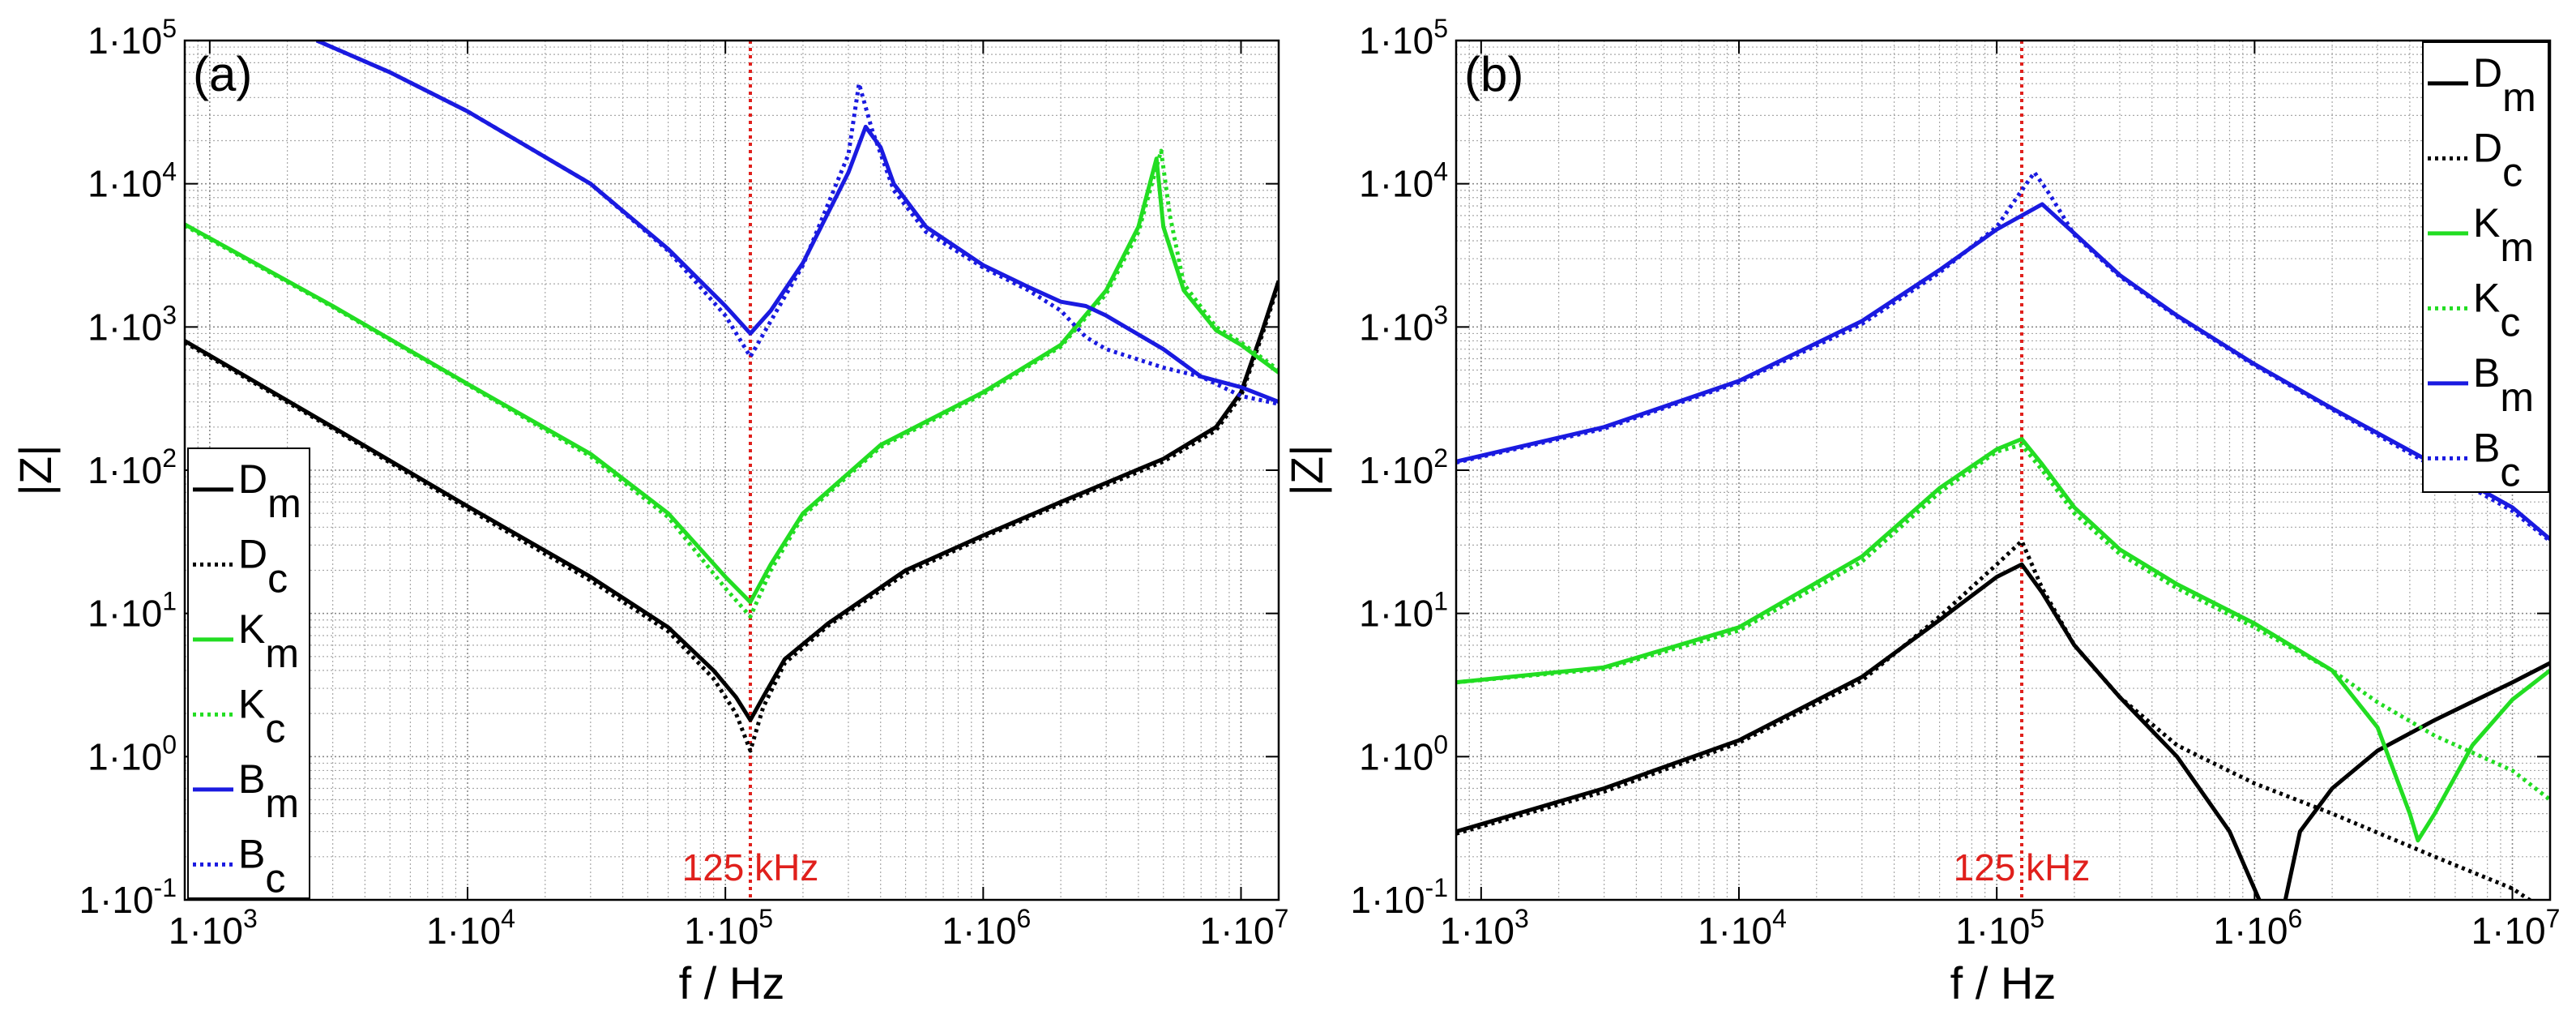  What do you see at coordinates (169, 744) in the screenshot?
I see `y-tick-exponent: 0` at bounding box center [169, 744].